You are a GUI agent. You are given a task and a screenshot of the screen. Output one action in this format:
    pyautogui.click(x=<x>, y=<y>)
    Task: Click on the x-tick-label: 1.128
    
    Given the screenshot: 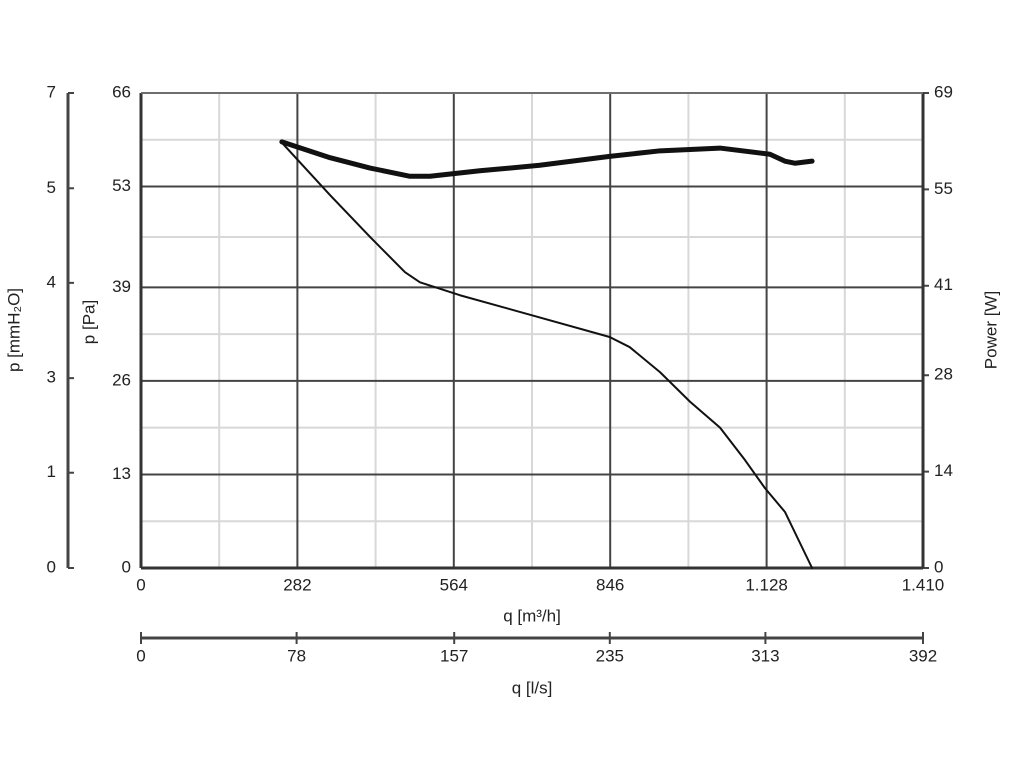 What is the action you would take?
    pyautogui.click(x=766, y=584)
    